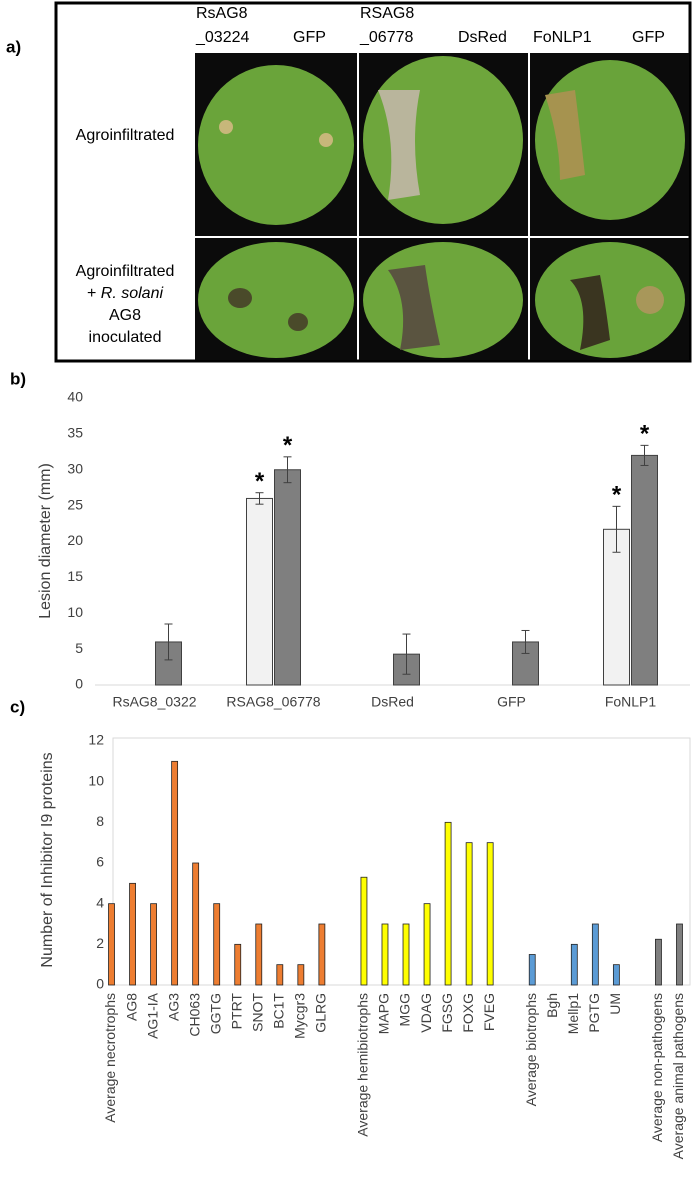  What do you see at coordinates (257, 1012) in the screenshot?
I see `x-tick-label: SNOT` at bounding box center [257, 1012].